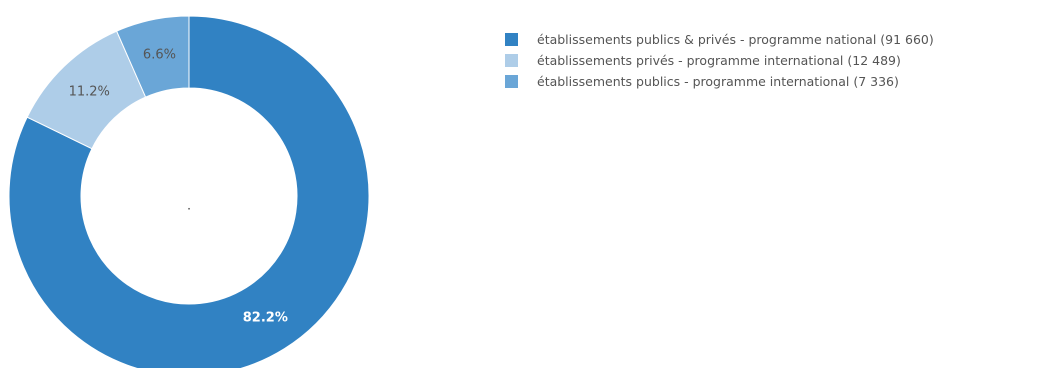 The height and width of the screenshot is (368, 1045). What do you see at coordinates (159, 55) in the screenshot?
I see `donut-slice-label-3: 6.6%` at bounding box center [159, 55].